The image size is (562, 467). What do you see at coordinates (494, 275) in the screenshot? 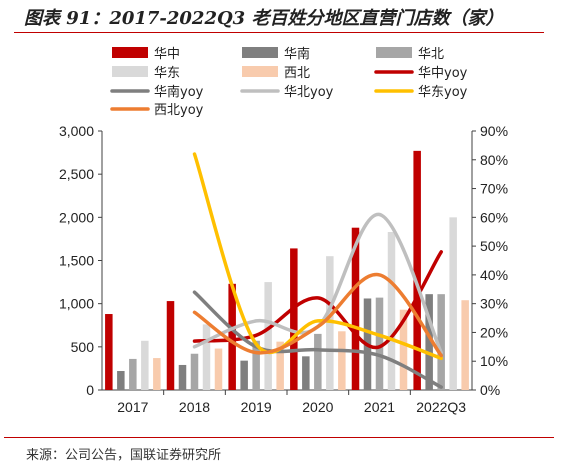
I see `right-tick-label: 40%` at bounding box center [494, 275].